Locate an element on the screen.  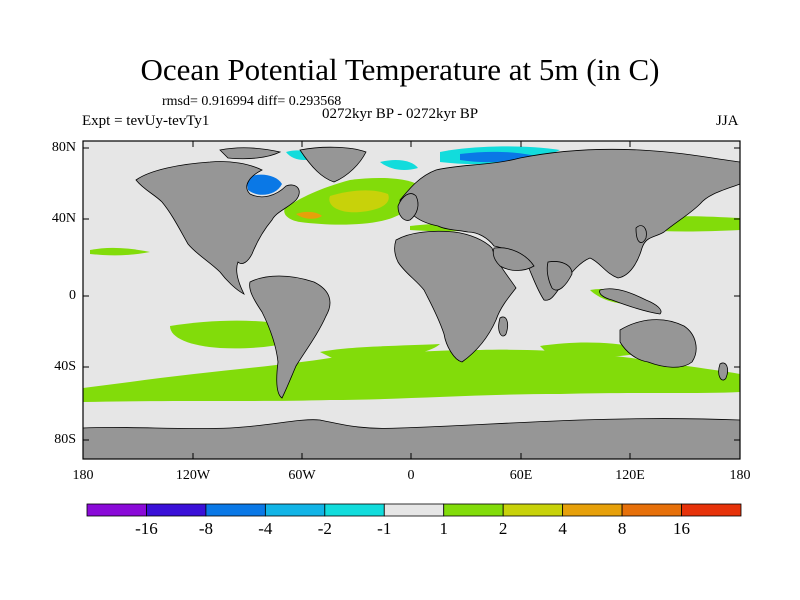
madagascar is located at coordinates (503, 326).